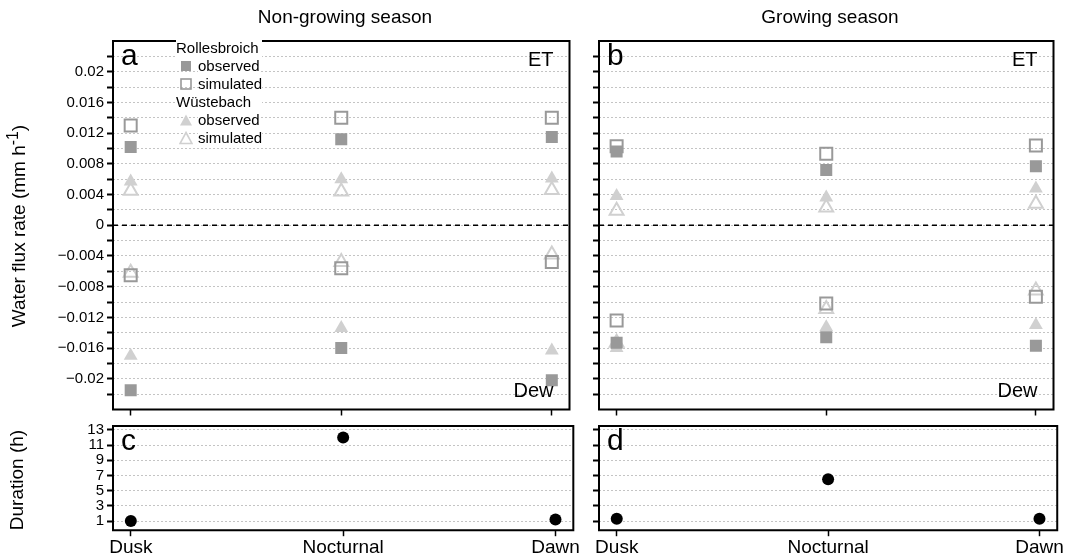 The height and width of the screenshot is (559, 1086). I want to click on annotation: Rollesbroich, so click(219, 48).